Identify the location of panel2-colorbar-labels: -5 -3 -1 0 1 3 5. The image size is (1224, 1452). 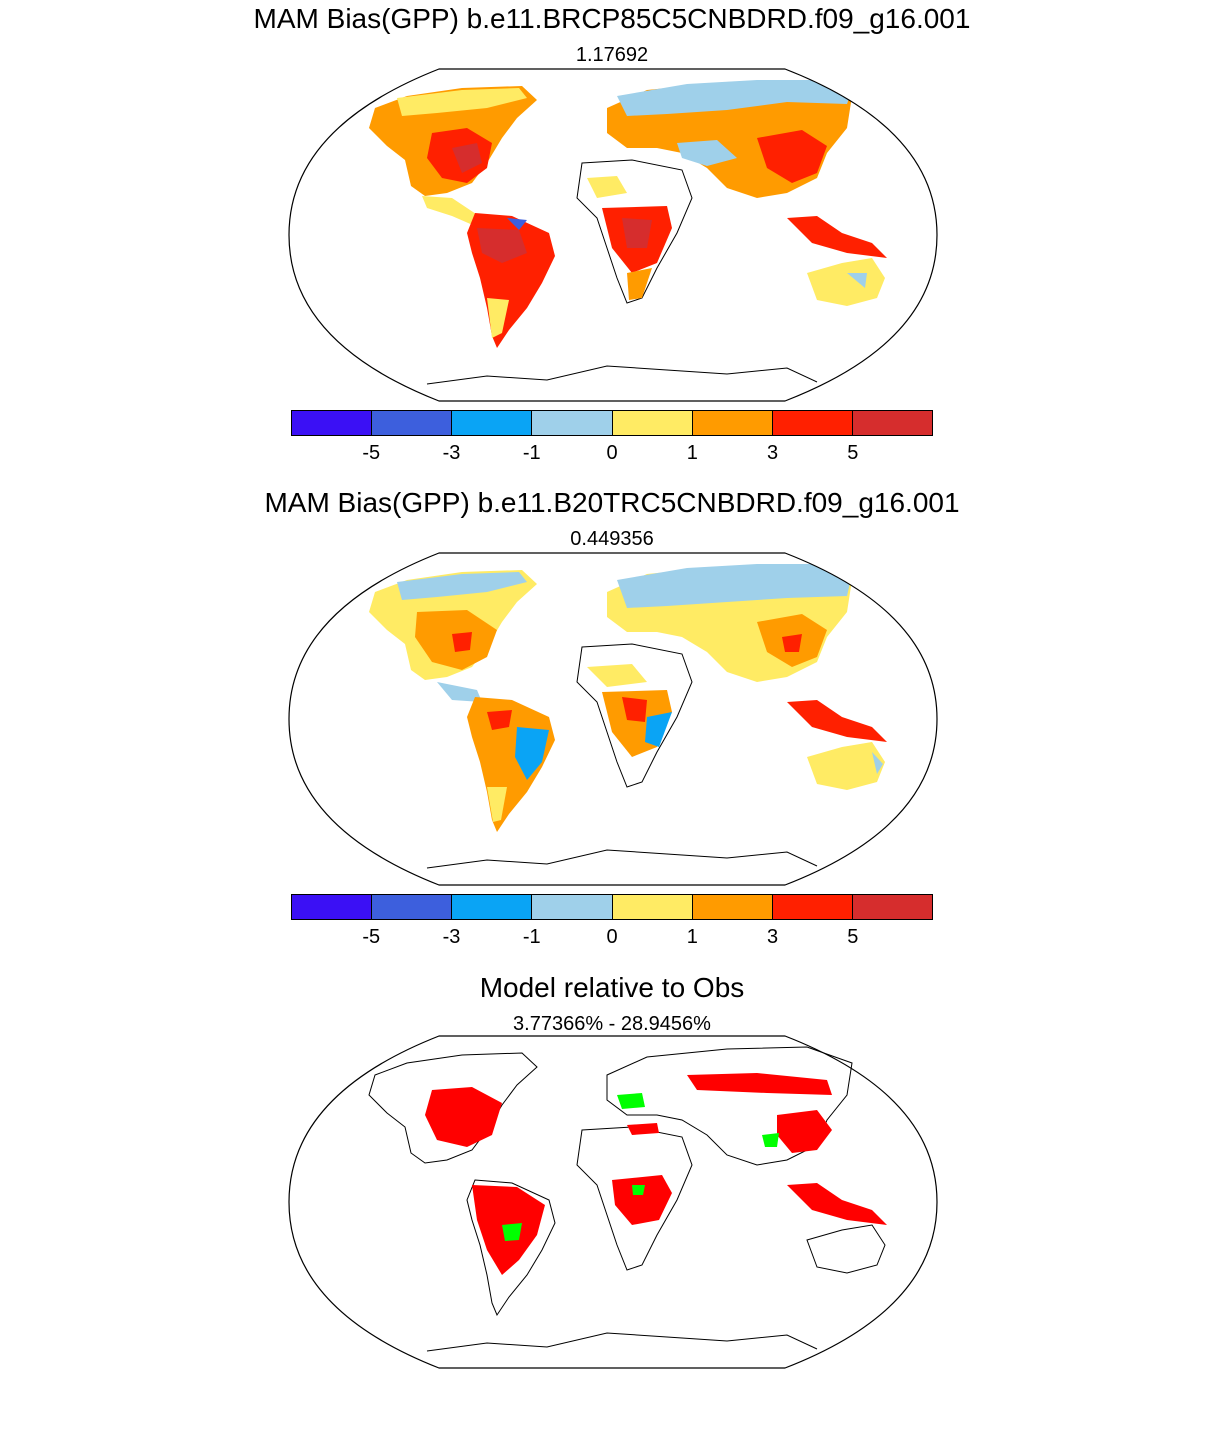
(612, 939).